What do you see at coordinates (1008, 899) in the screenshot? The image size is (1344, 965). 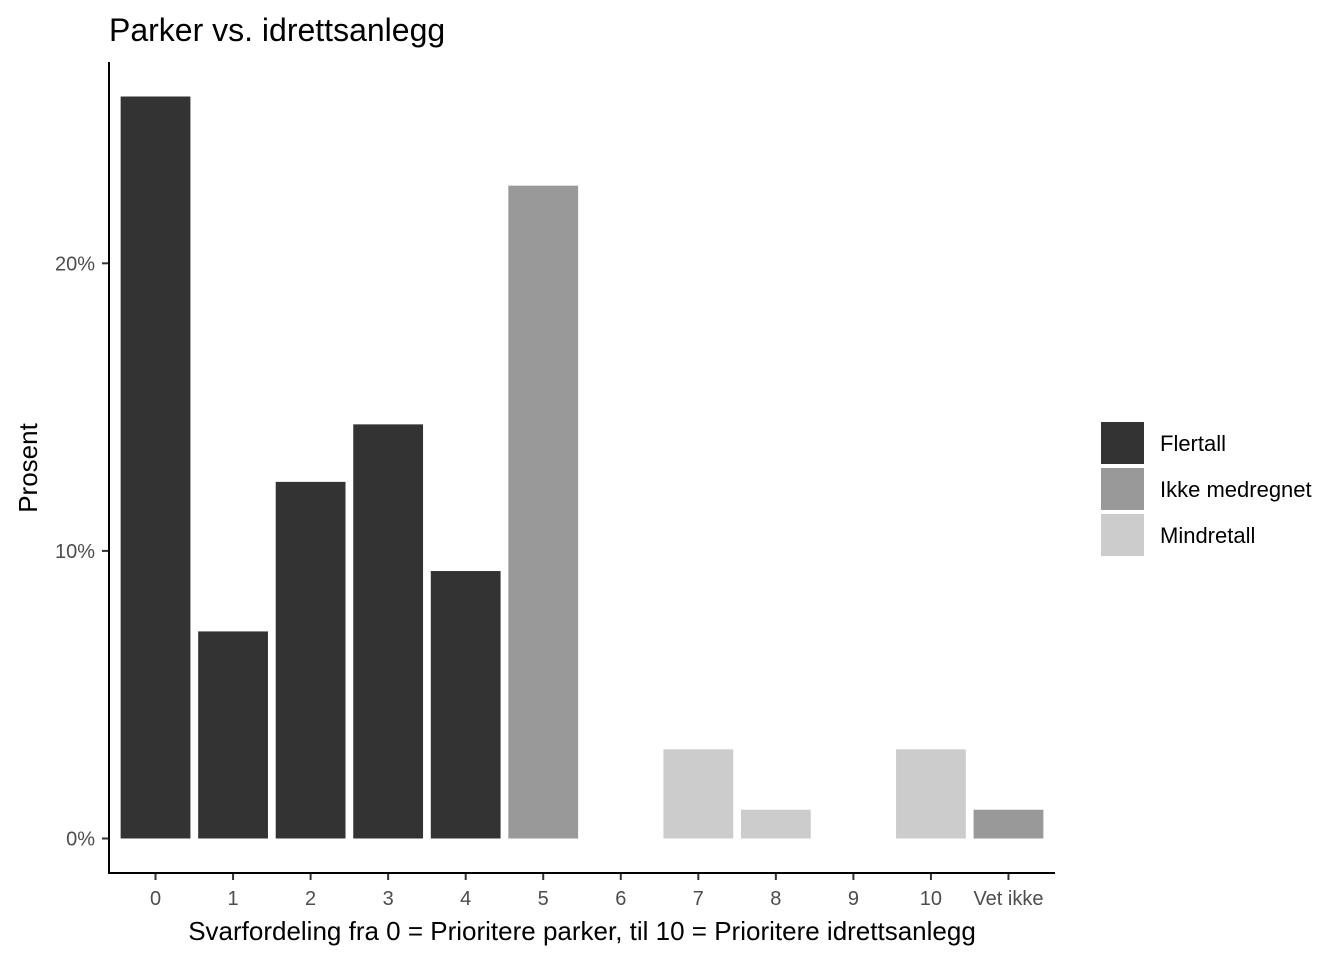 I see `x-tick-label: Vet ikke` at bounding box center [1008, 899].